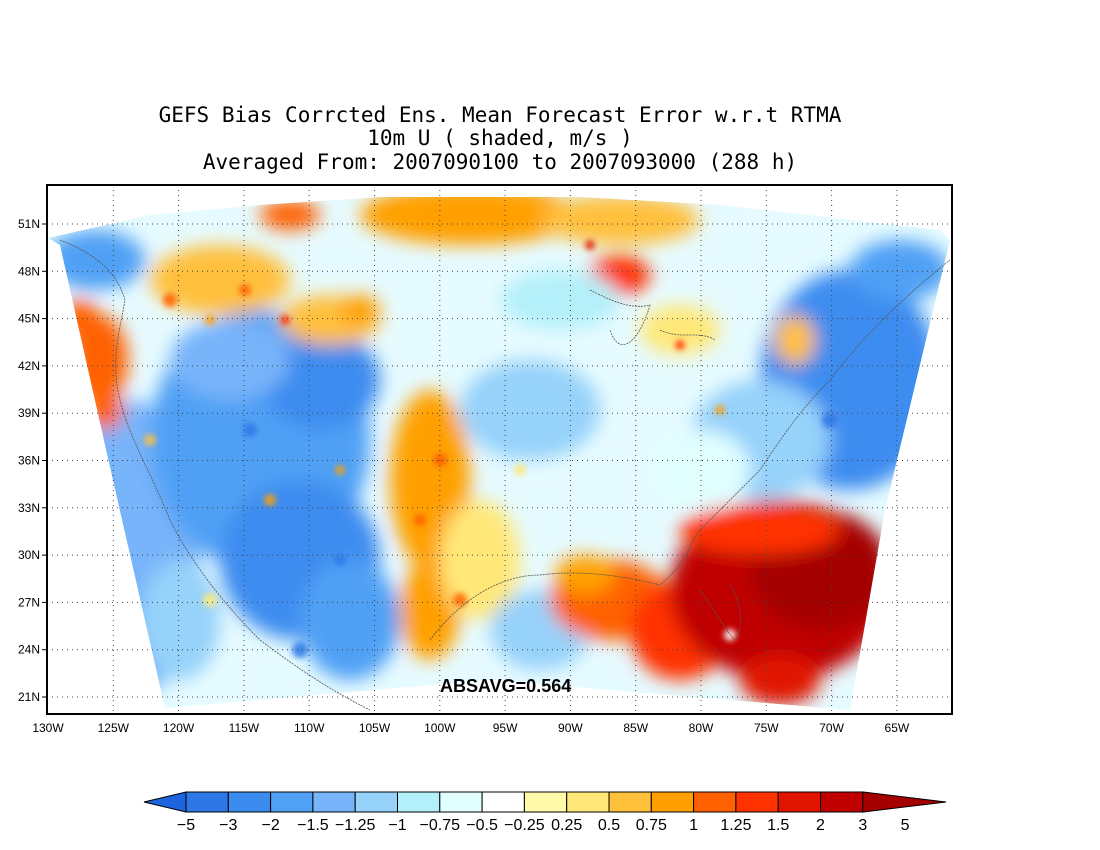 The width and height of the screenshot is (1100, 850). Describe the element at coordinates (29, 319) in the screenshot. I see `lat-tick-label: 45N` at that location.